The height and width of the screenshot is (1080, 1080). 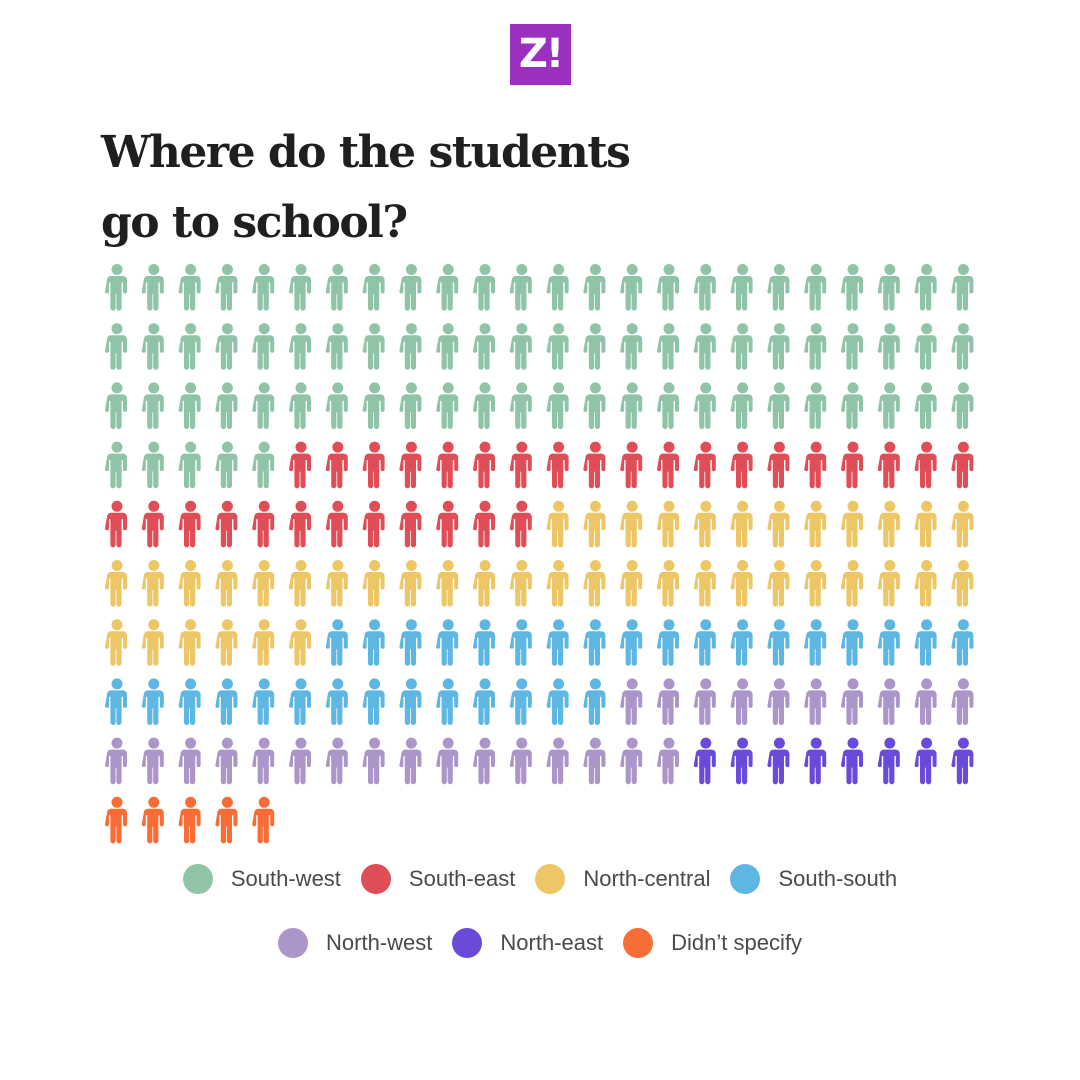 I want to click on legend-item-north-west: North-west, so click(x=355, y=943).